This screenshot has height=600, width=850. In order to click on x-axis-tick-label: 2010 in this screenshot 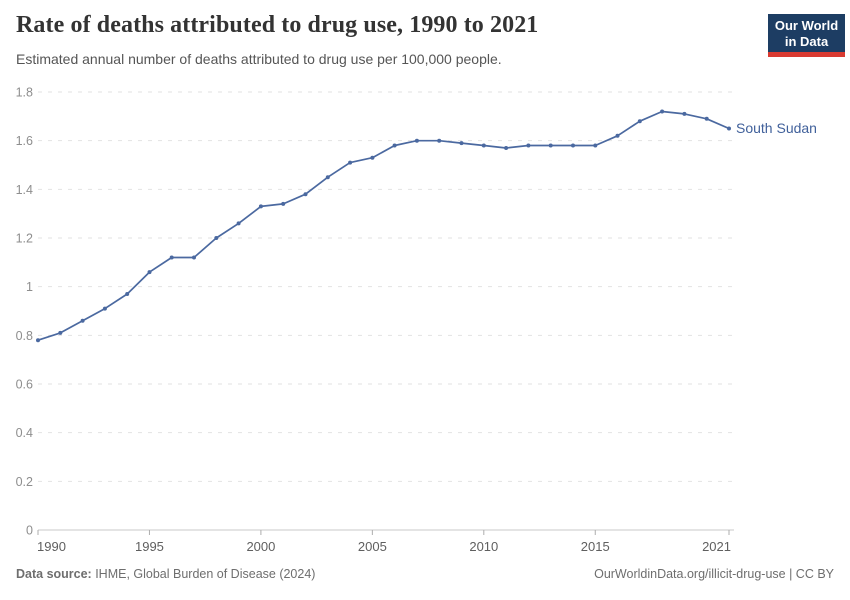, I will do `click(483, 546)`.